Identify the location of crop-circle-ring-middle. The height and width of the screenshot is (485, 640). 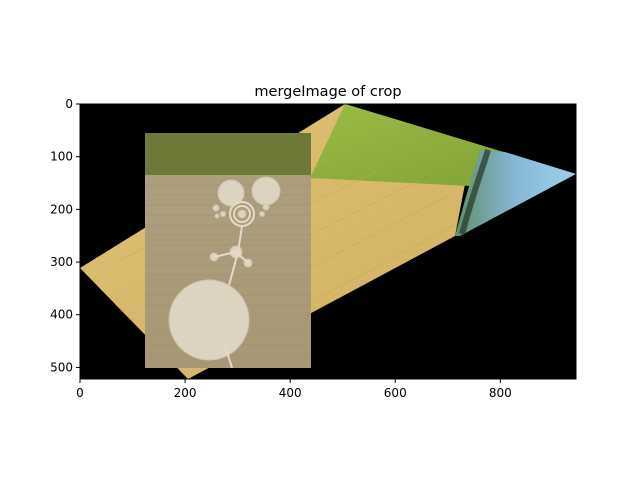
(242, 214).